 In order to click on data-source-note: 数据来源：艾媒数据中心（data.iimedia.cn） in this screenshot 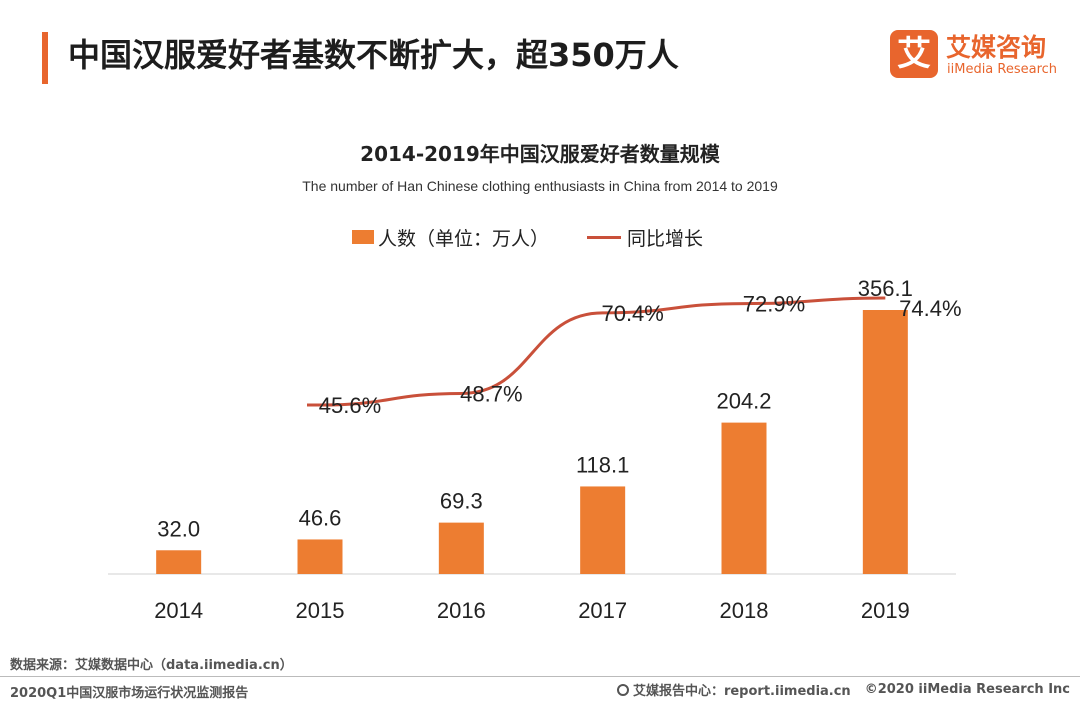, I will do `click(151, 665)`.